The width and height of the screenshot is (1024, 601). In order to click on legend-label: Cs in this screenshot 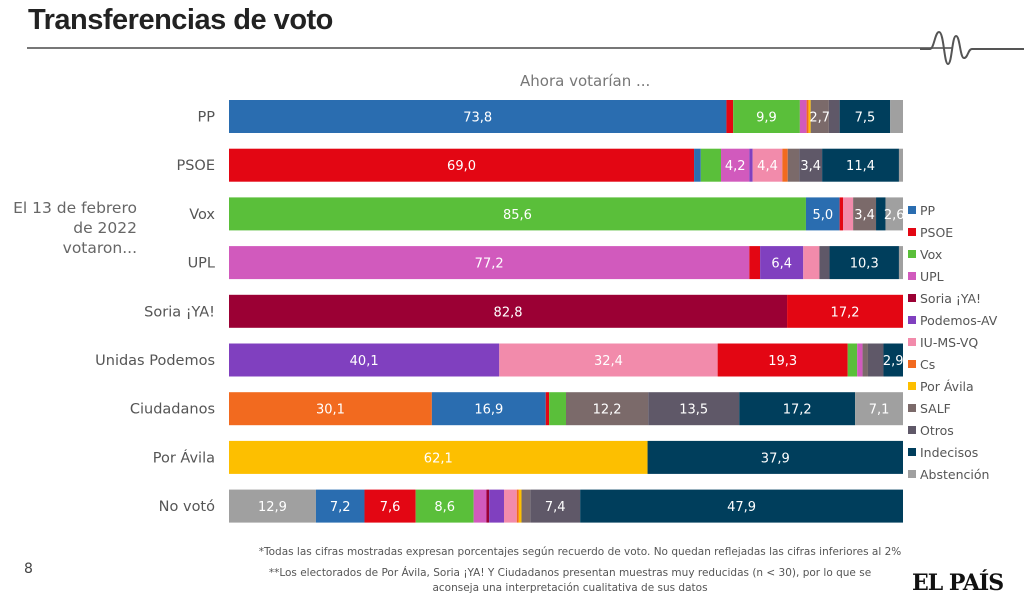, I will do `click(928, 364)`.